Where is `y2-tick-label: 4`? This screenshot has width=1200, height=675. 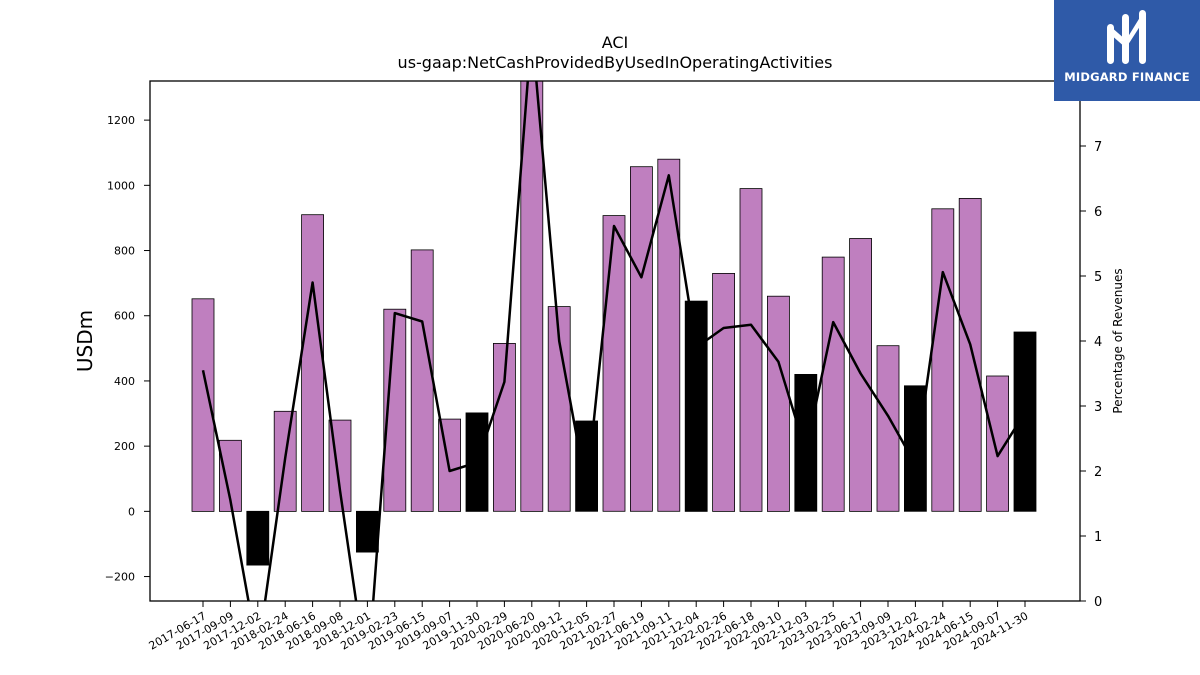 y2-tick-label: 4 is located at coordinates (1098, 342).